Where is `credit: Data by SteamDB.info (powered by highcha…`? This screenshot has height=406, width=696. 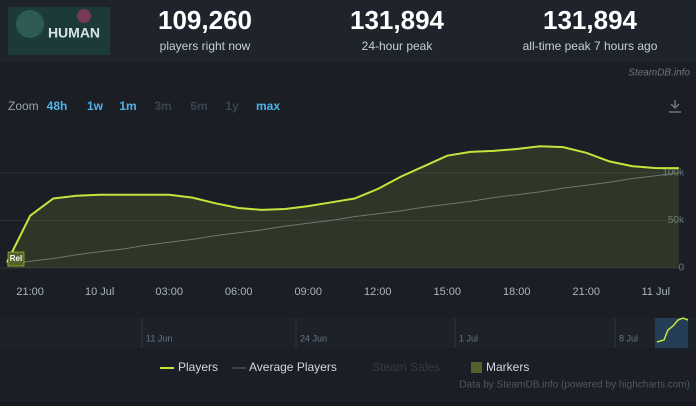 credit: Data by SteamDB.info (powered by highcha… is located at coordinates (574, 385).